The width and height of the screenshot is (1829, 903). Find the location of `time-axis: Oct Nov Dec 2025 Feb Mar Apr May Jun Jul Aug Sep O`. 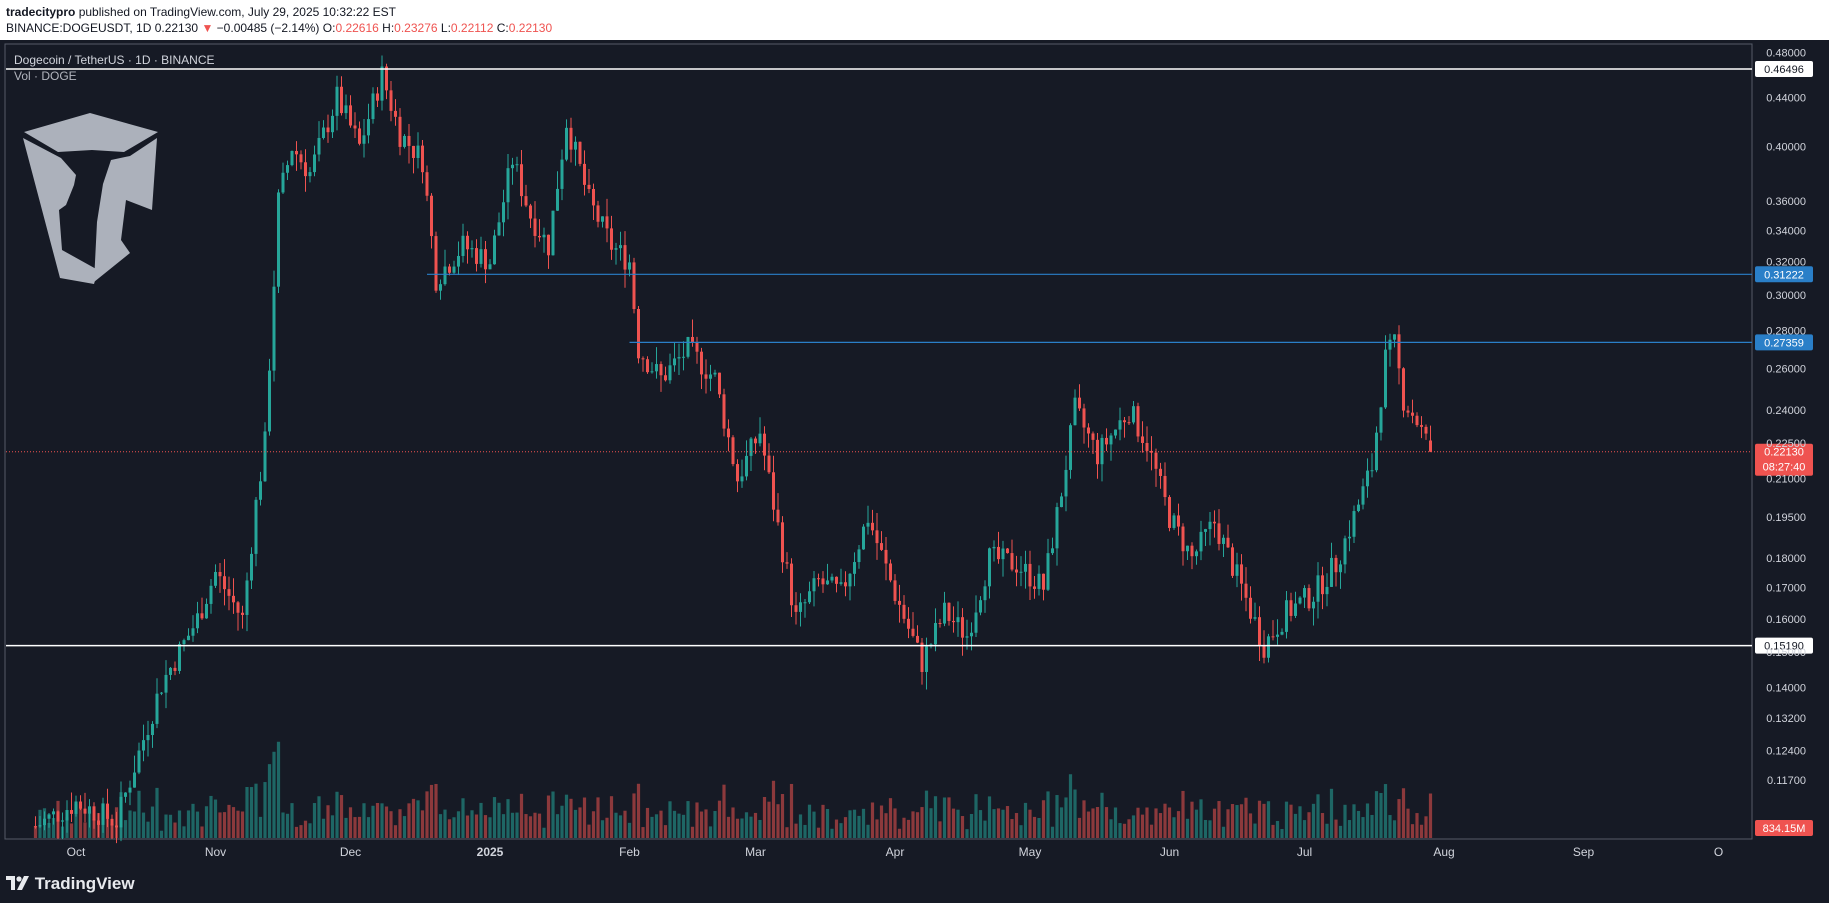

time-axis: Oct Nov Dec 2025 Feb Mar Apr May Jun Jul Aug Sep O is located at coordinates (895, 852).